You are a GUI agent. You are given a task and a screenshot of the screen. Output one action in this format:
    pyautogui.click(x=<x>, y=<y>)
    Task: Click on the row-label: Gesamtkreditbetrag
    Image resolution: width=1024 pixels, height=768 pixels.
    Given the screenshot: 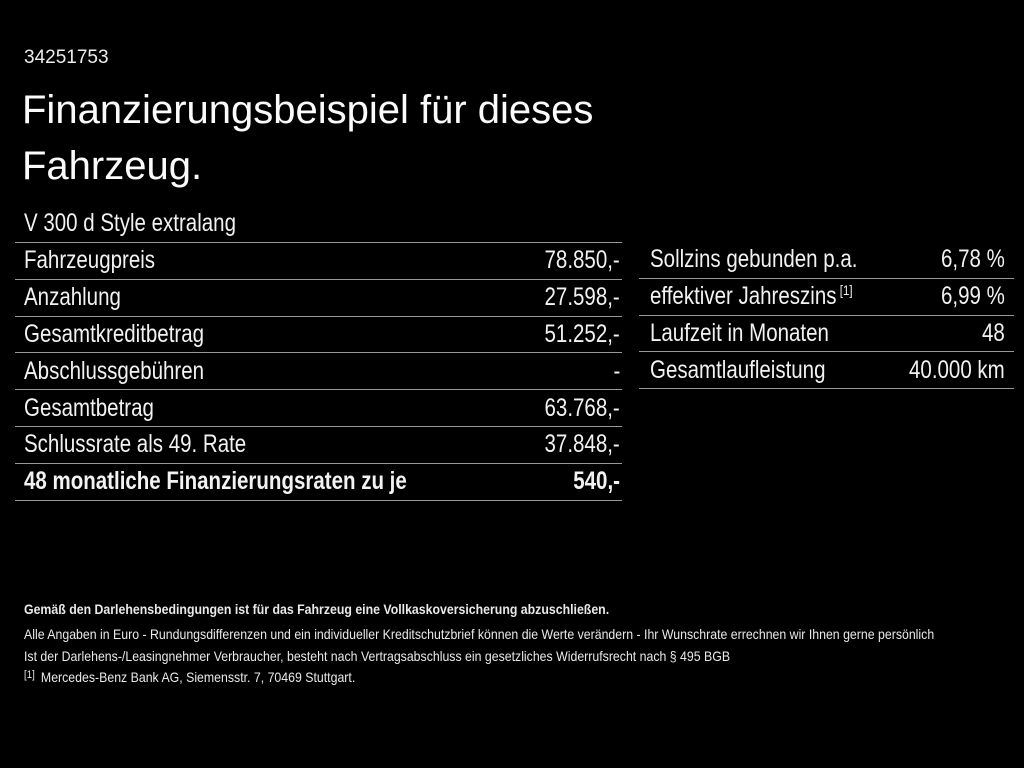 What is the action you would take?
    pyautogui.click(x=114, y=333)
    